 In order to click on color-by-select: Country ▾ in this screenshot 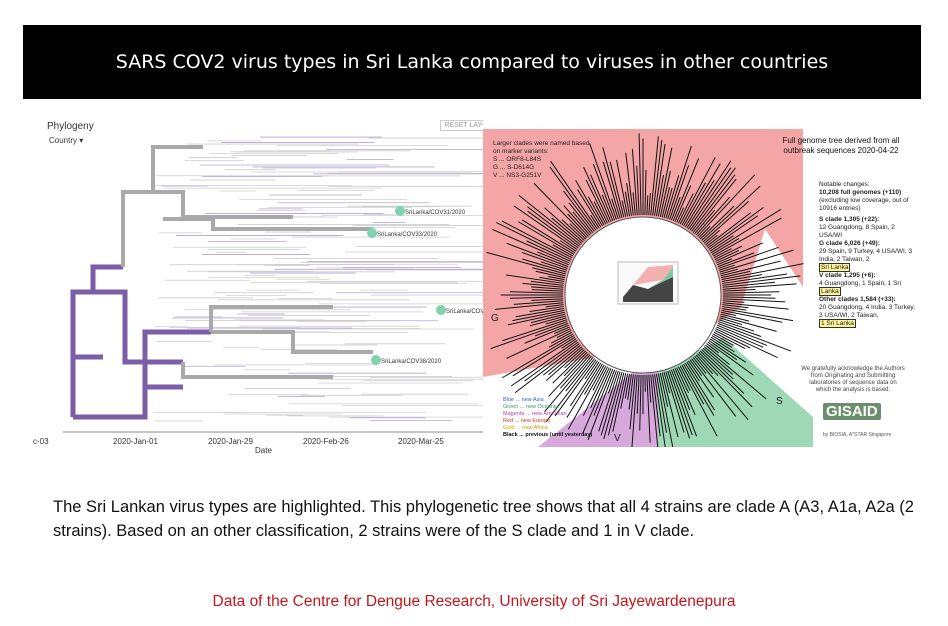, I will do `click(66, 140)`.